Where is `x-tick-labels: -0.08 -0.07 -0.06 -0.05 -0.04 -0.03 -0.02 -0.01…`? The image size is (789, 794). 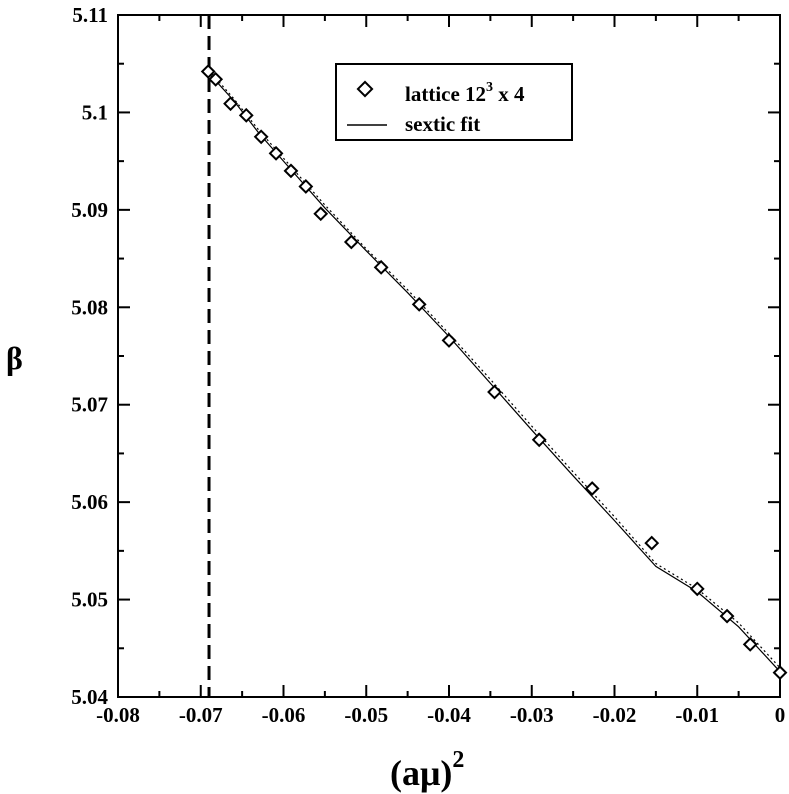 x-tick-labels: -0.08 -0.07 -0.06 -0.05 -0.04 -0.03 -0.02 -0.01… is located at coordinates (440, 715).